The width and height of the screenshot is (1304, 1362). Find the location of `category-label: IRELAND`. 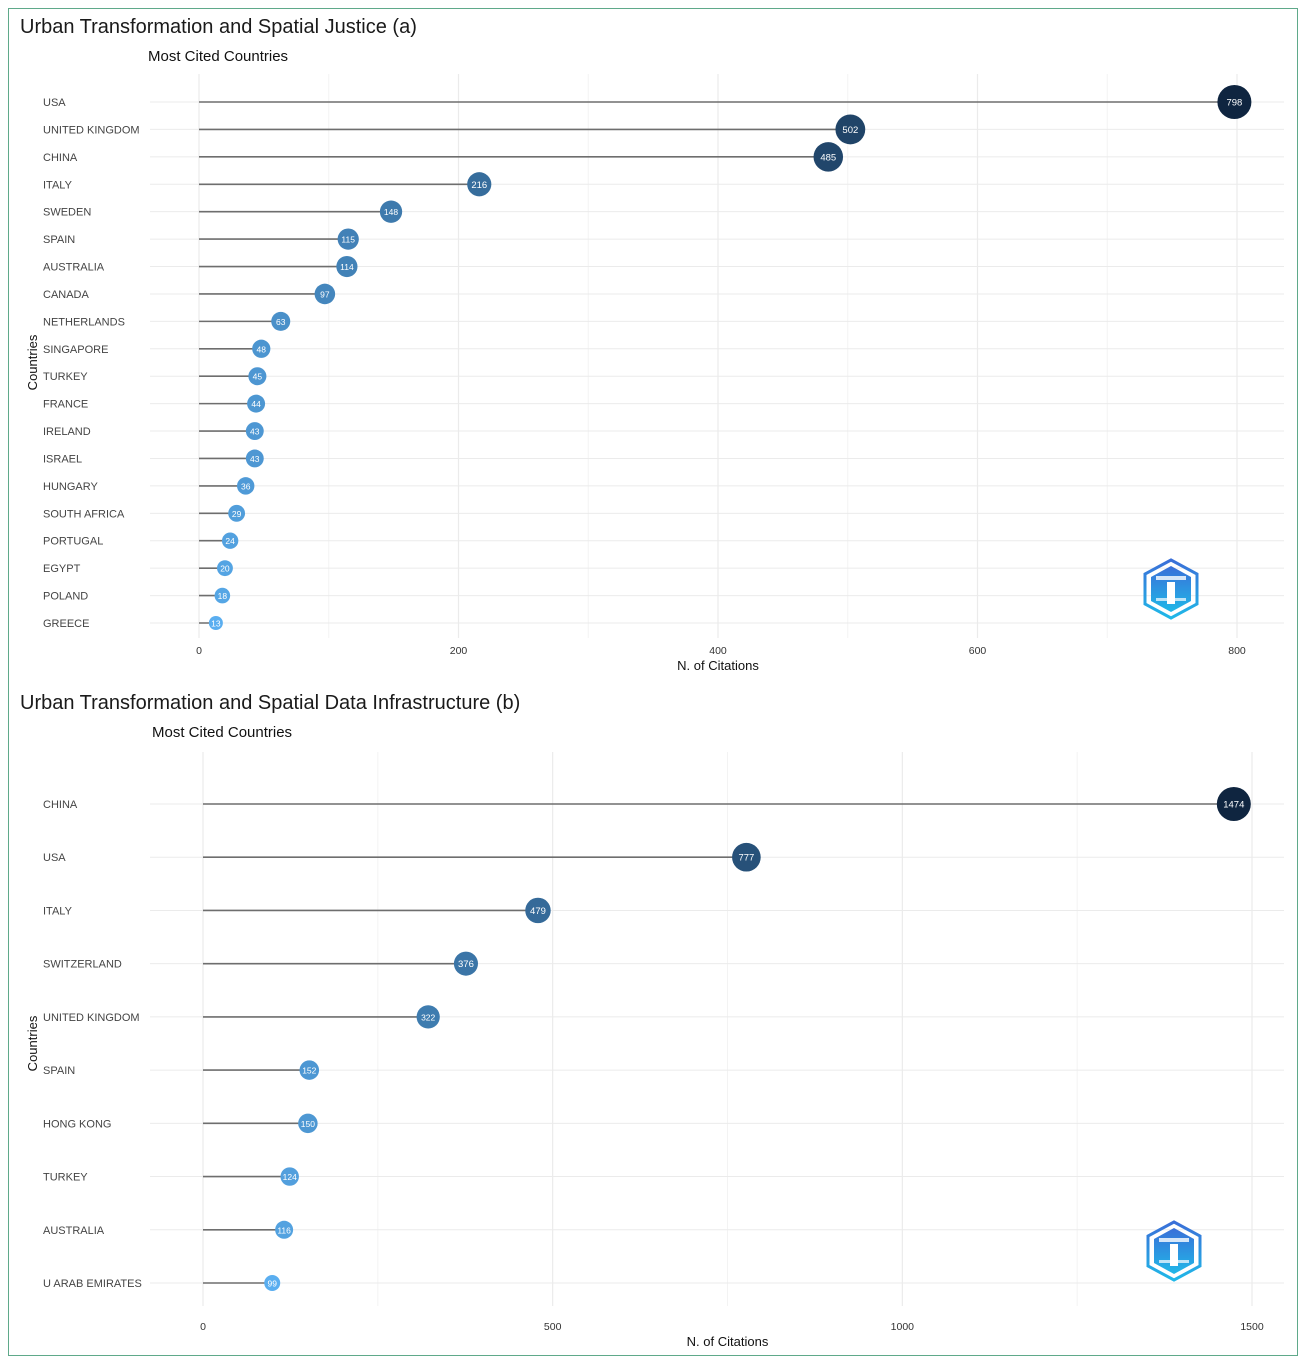

category-label: IRELAND is located at coordinates (67, 432).